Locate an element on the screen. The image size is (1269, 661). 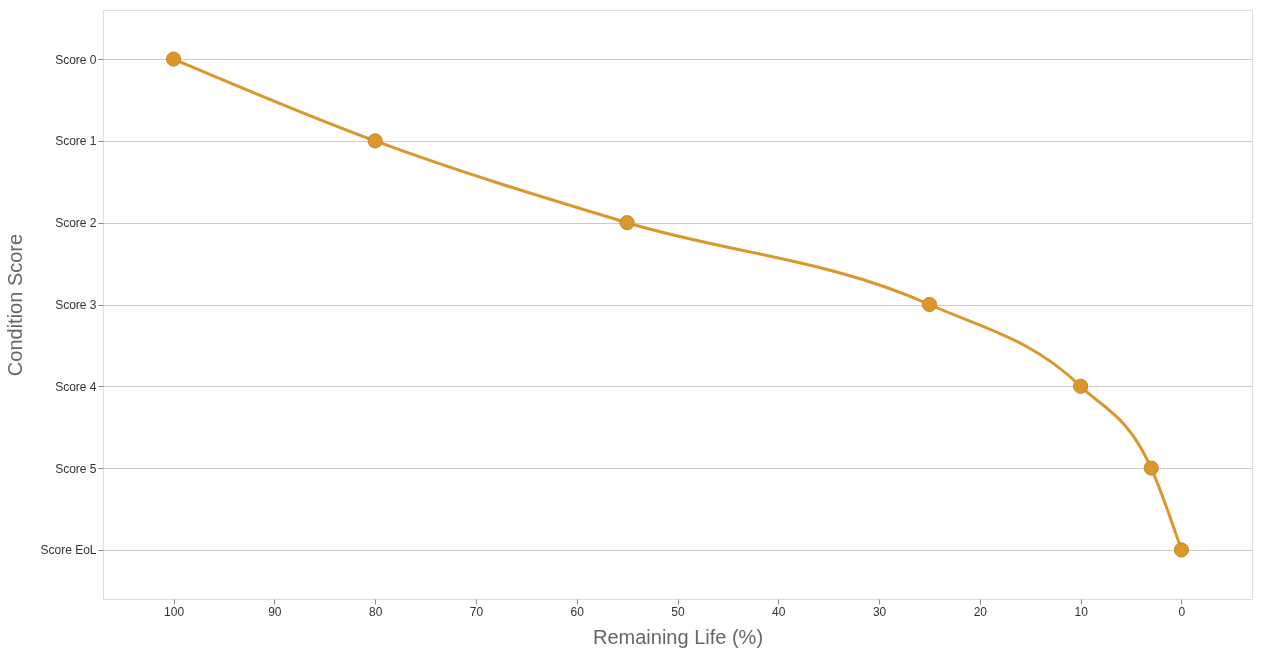
y-tick-label: Score 5 is located at coordinates (76, 468).